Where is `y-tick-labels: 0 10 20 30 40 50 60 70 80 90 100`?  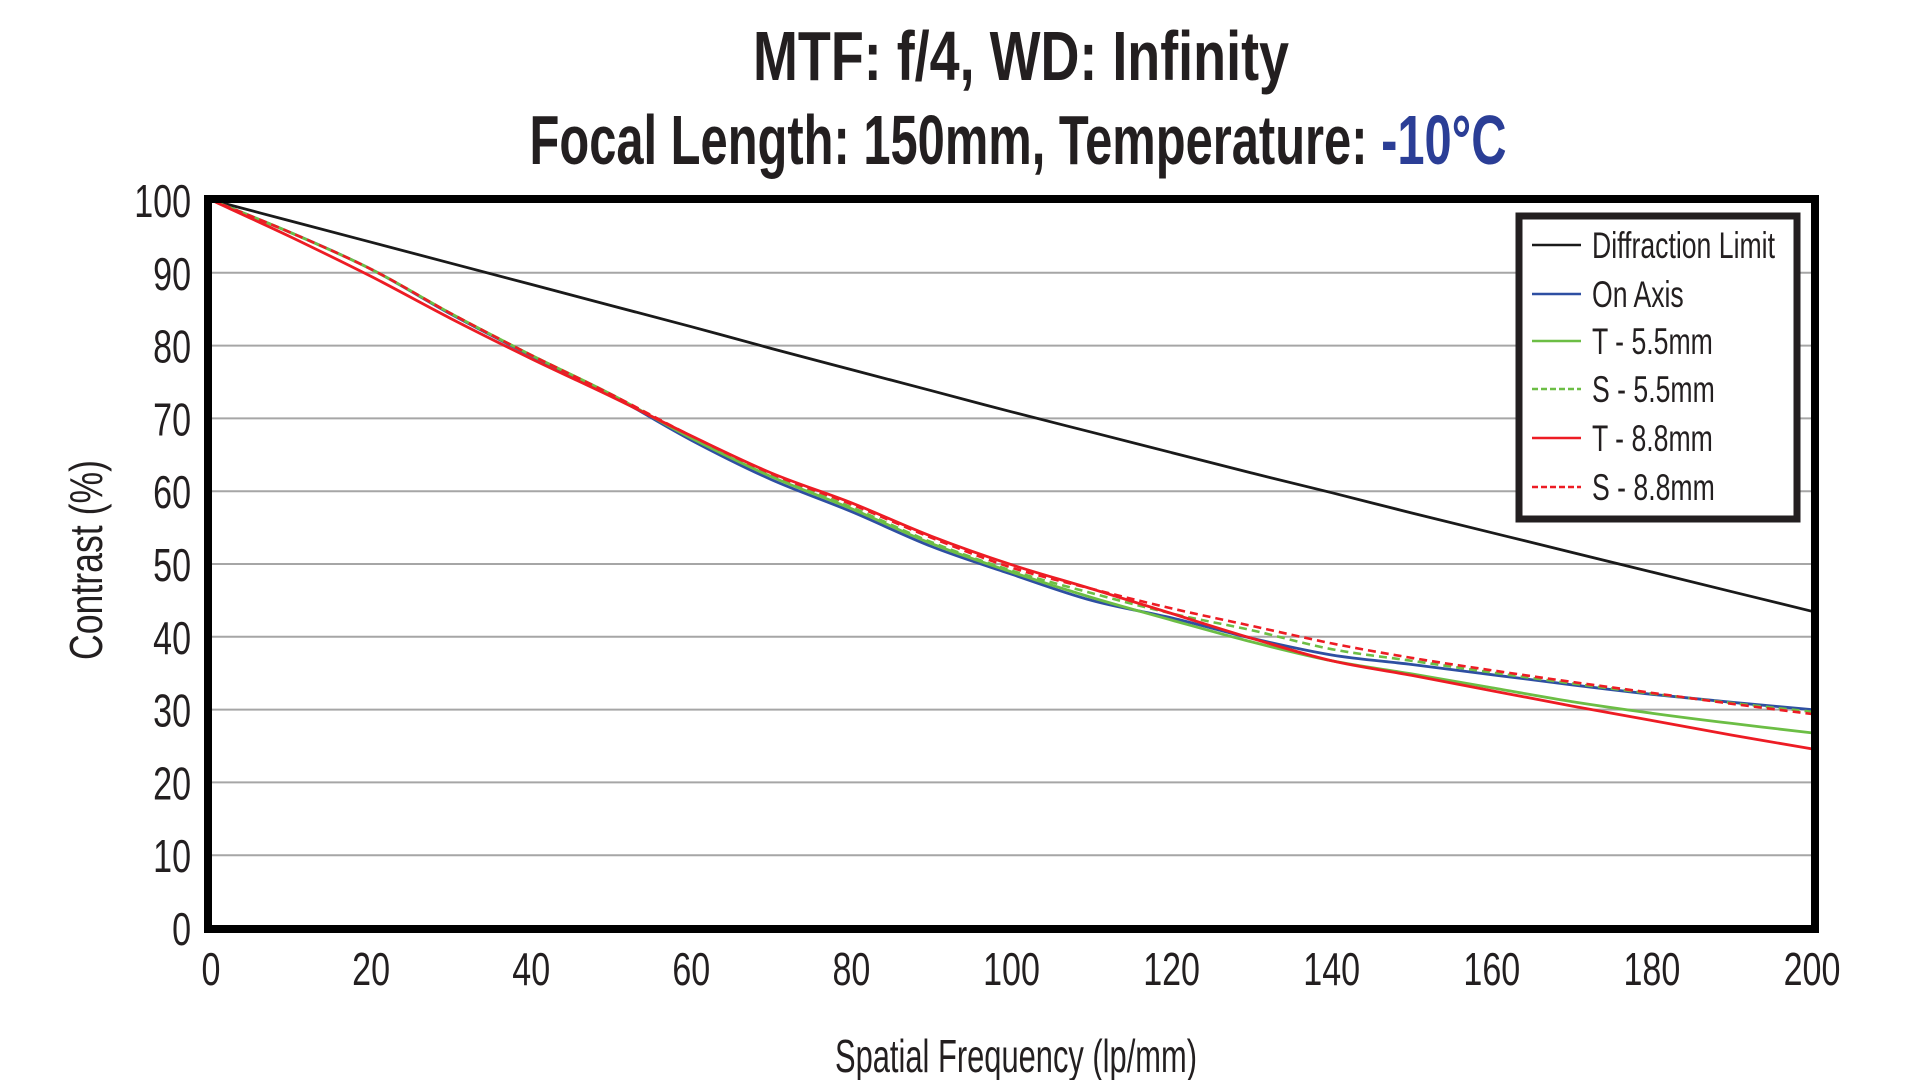 y-tick-labels: 0 10 20 30 40 50 60 70 80 90 100 is located at coordinates (162, 565).